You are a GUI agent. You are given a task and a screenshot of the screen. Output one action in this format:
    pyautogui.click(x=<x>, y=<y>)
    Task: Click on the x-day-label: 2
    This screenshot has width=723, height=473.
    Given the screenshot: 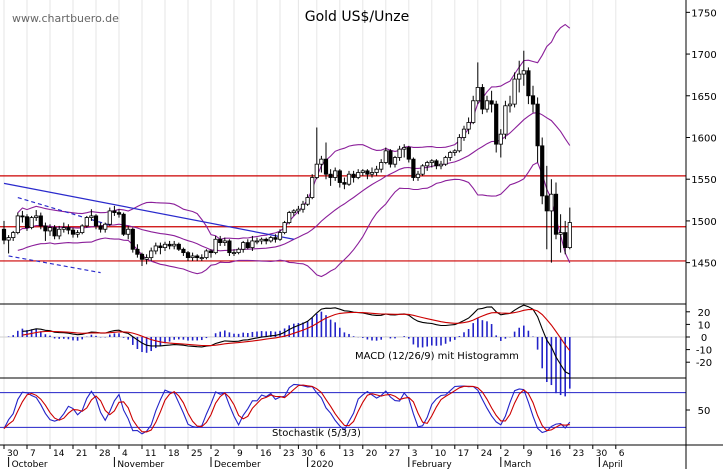 What is the action you would take?
    pyautogui.click(x=217, y=454)
    